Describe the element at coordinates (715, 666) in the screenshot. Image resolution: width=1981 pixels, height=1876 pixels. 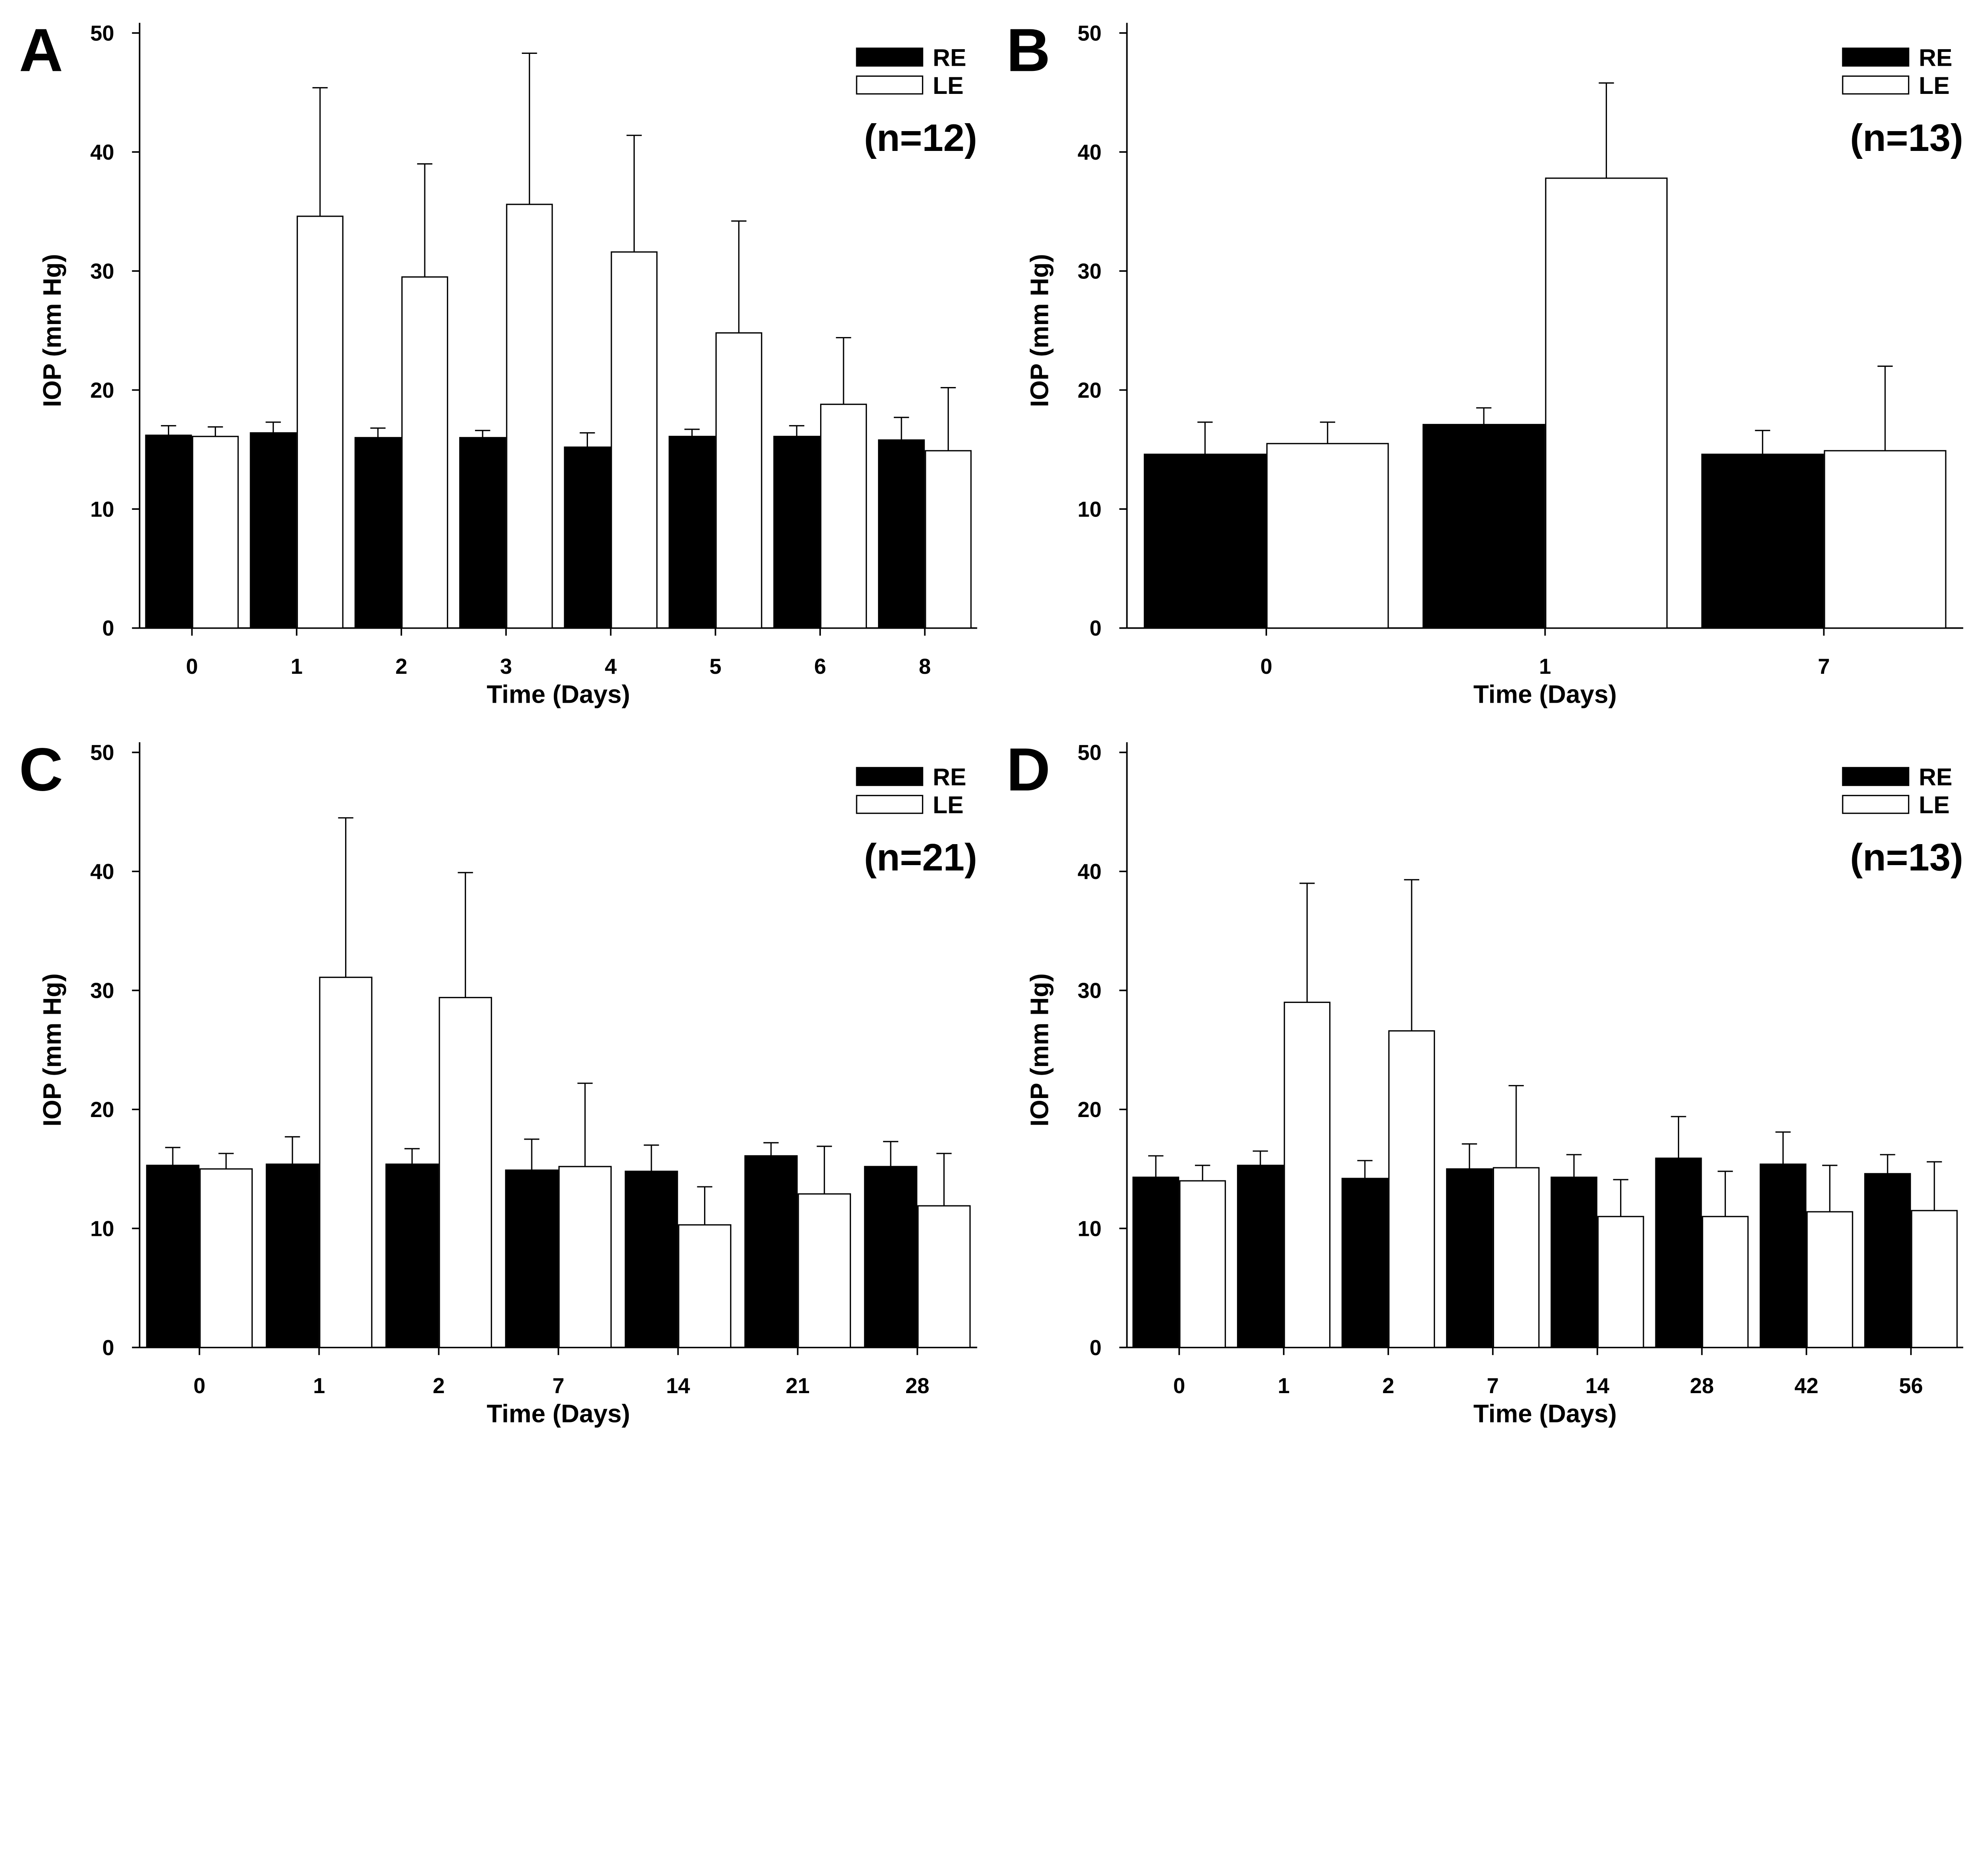
I see `x-tick-label: 5` at that location.